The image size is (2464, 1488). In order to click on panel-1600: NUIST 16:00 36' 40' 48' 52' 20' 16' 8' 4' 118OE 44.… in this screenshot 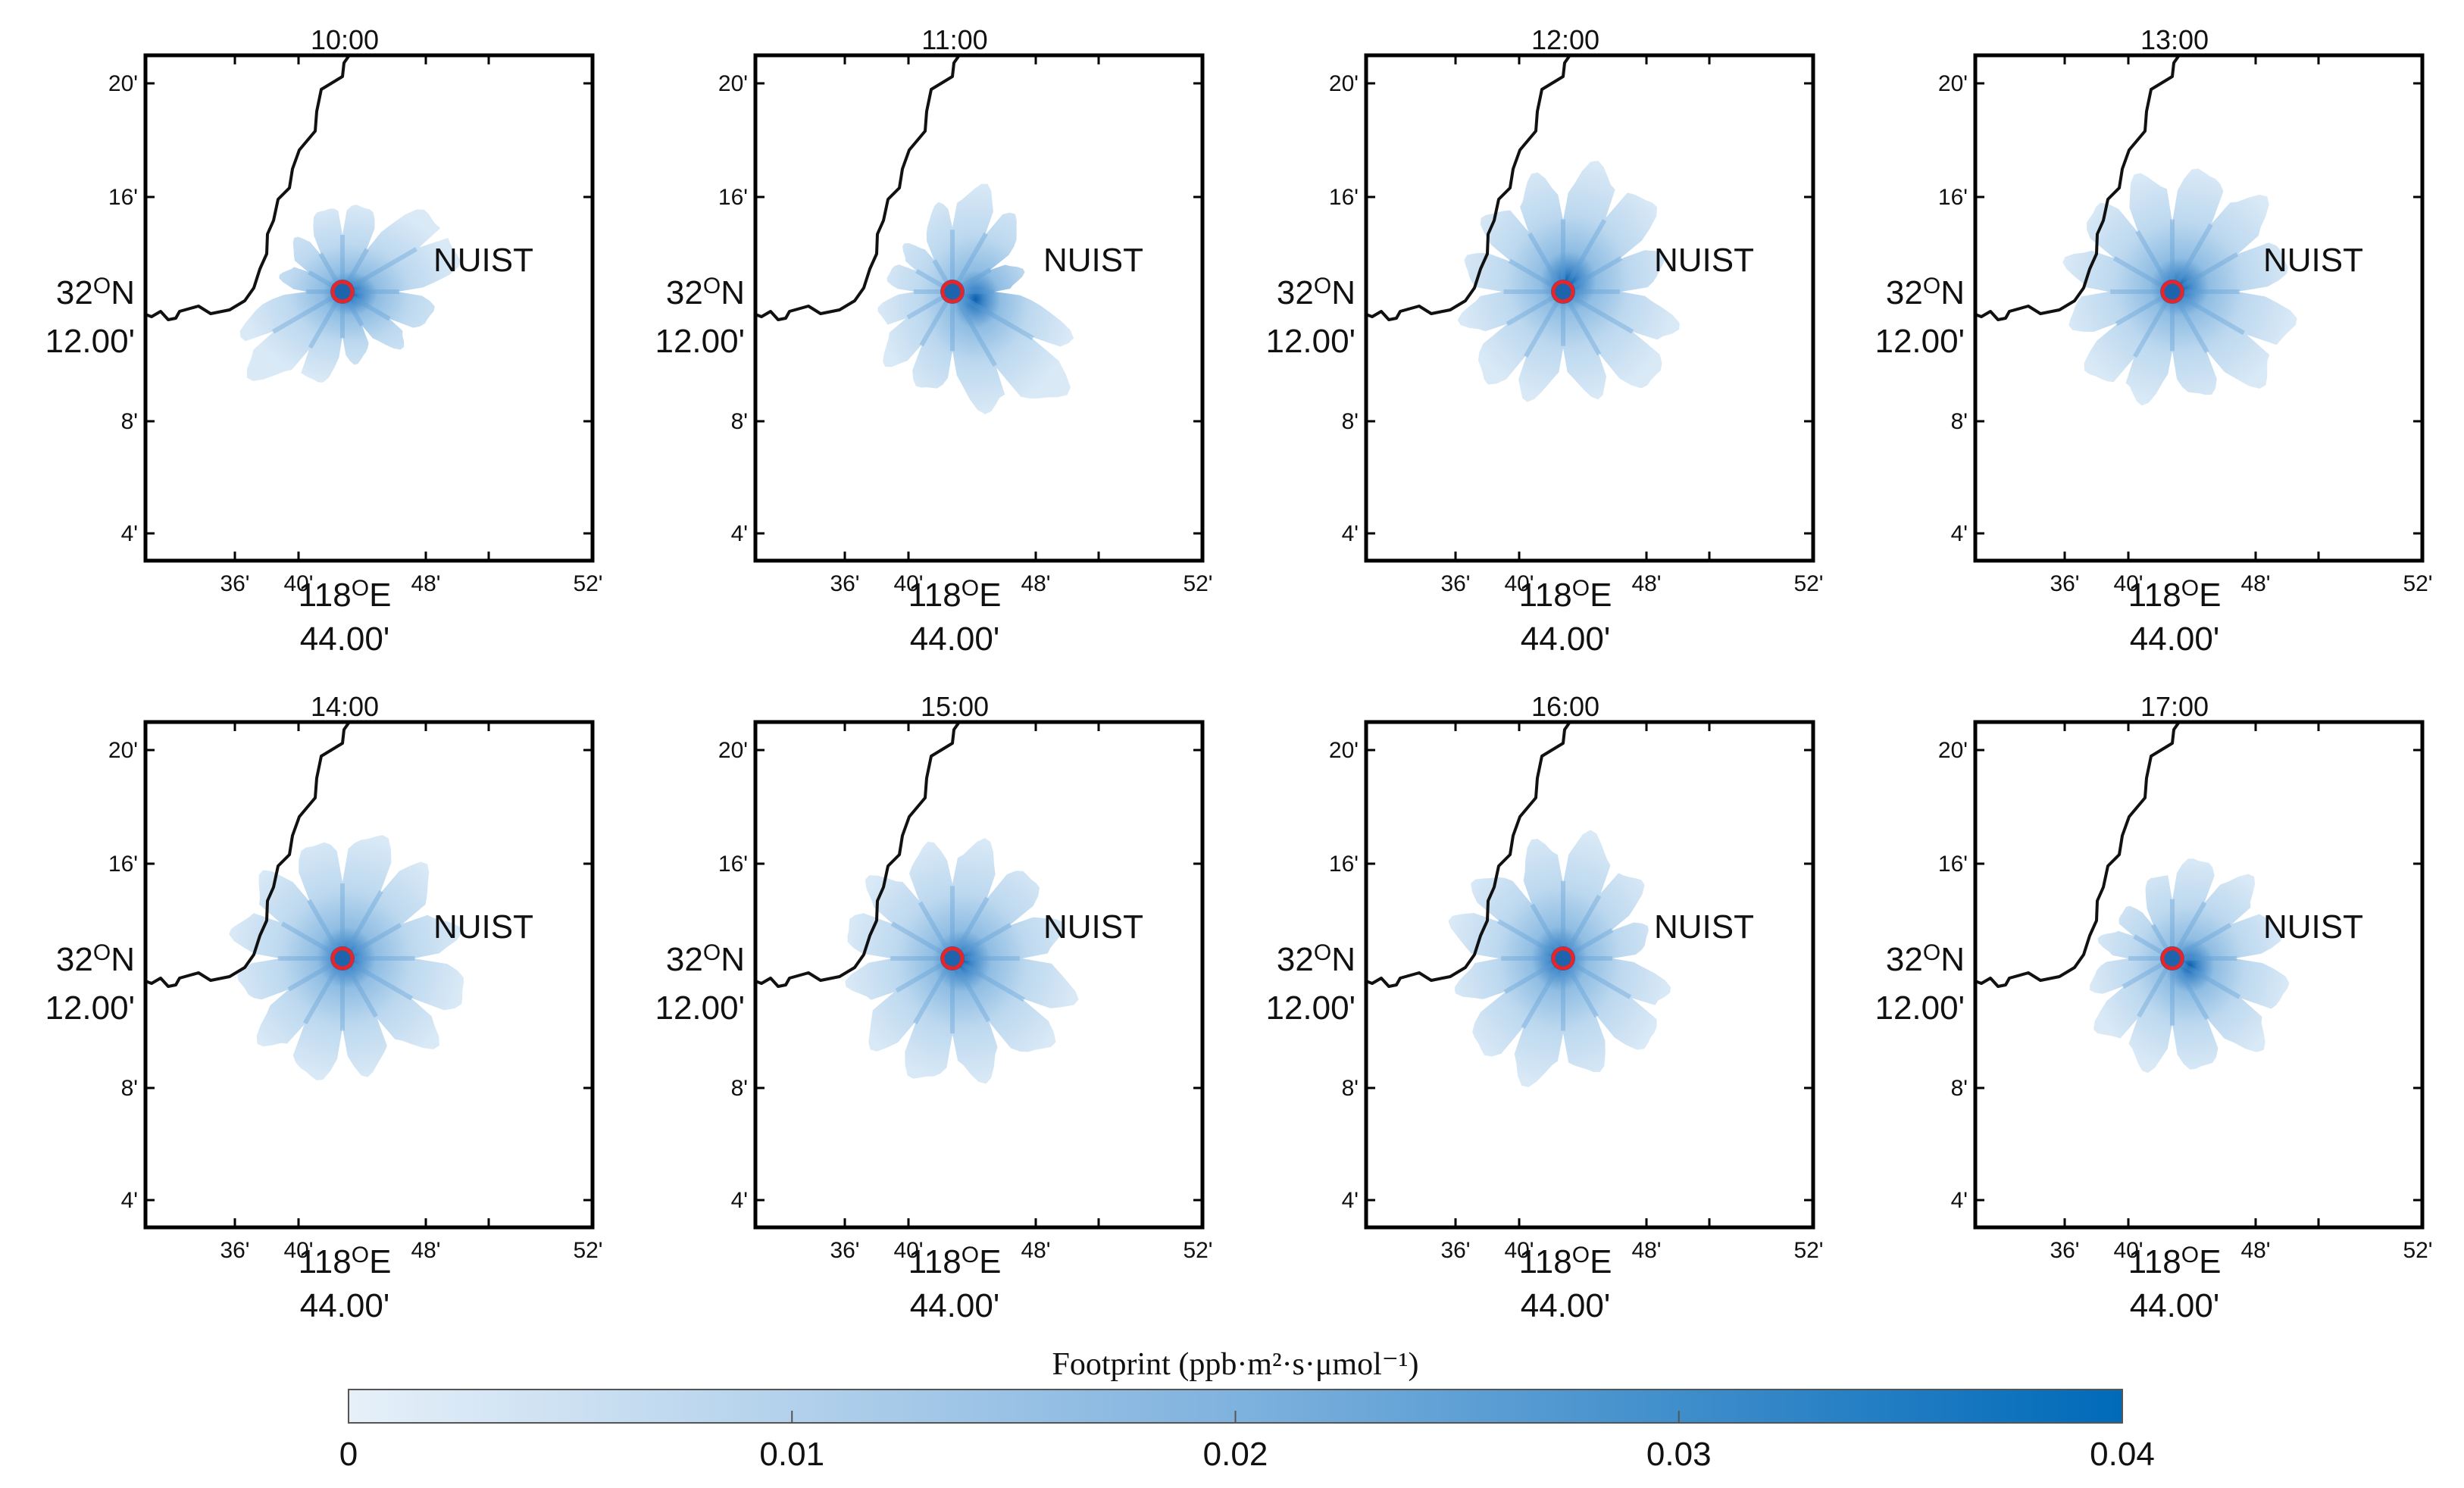, I will do `click(1544, 1007)`.